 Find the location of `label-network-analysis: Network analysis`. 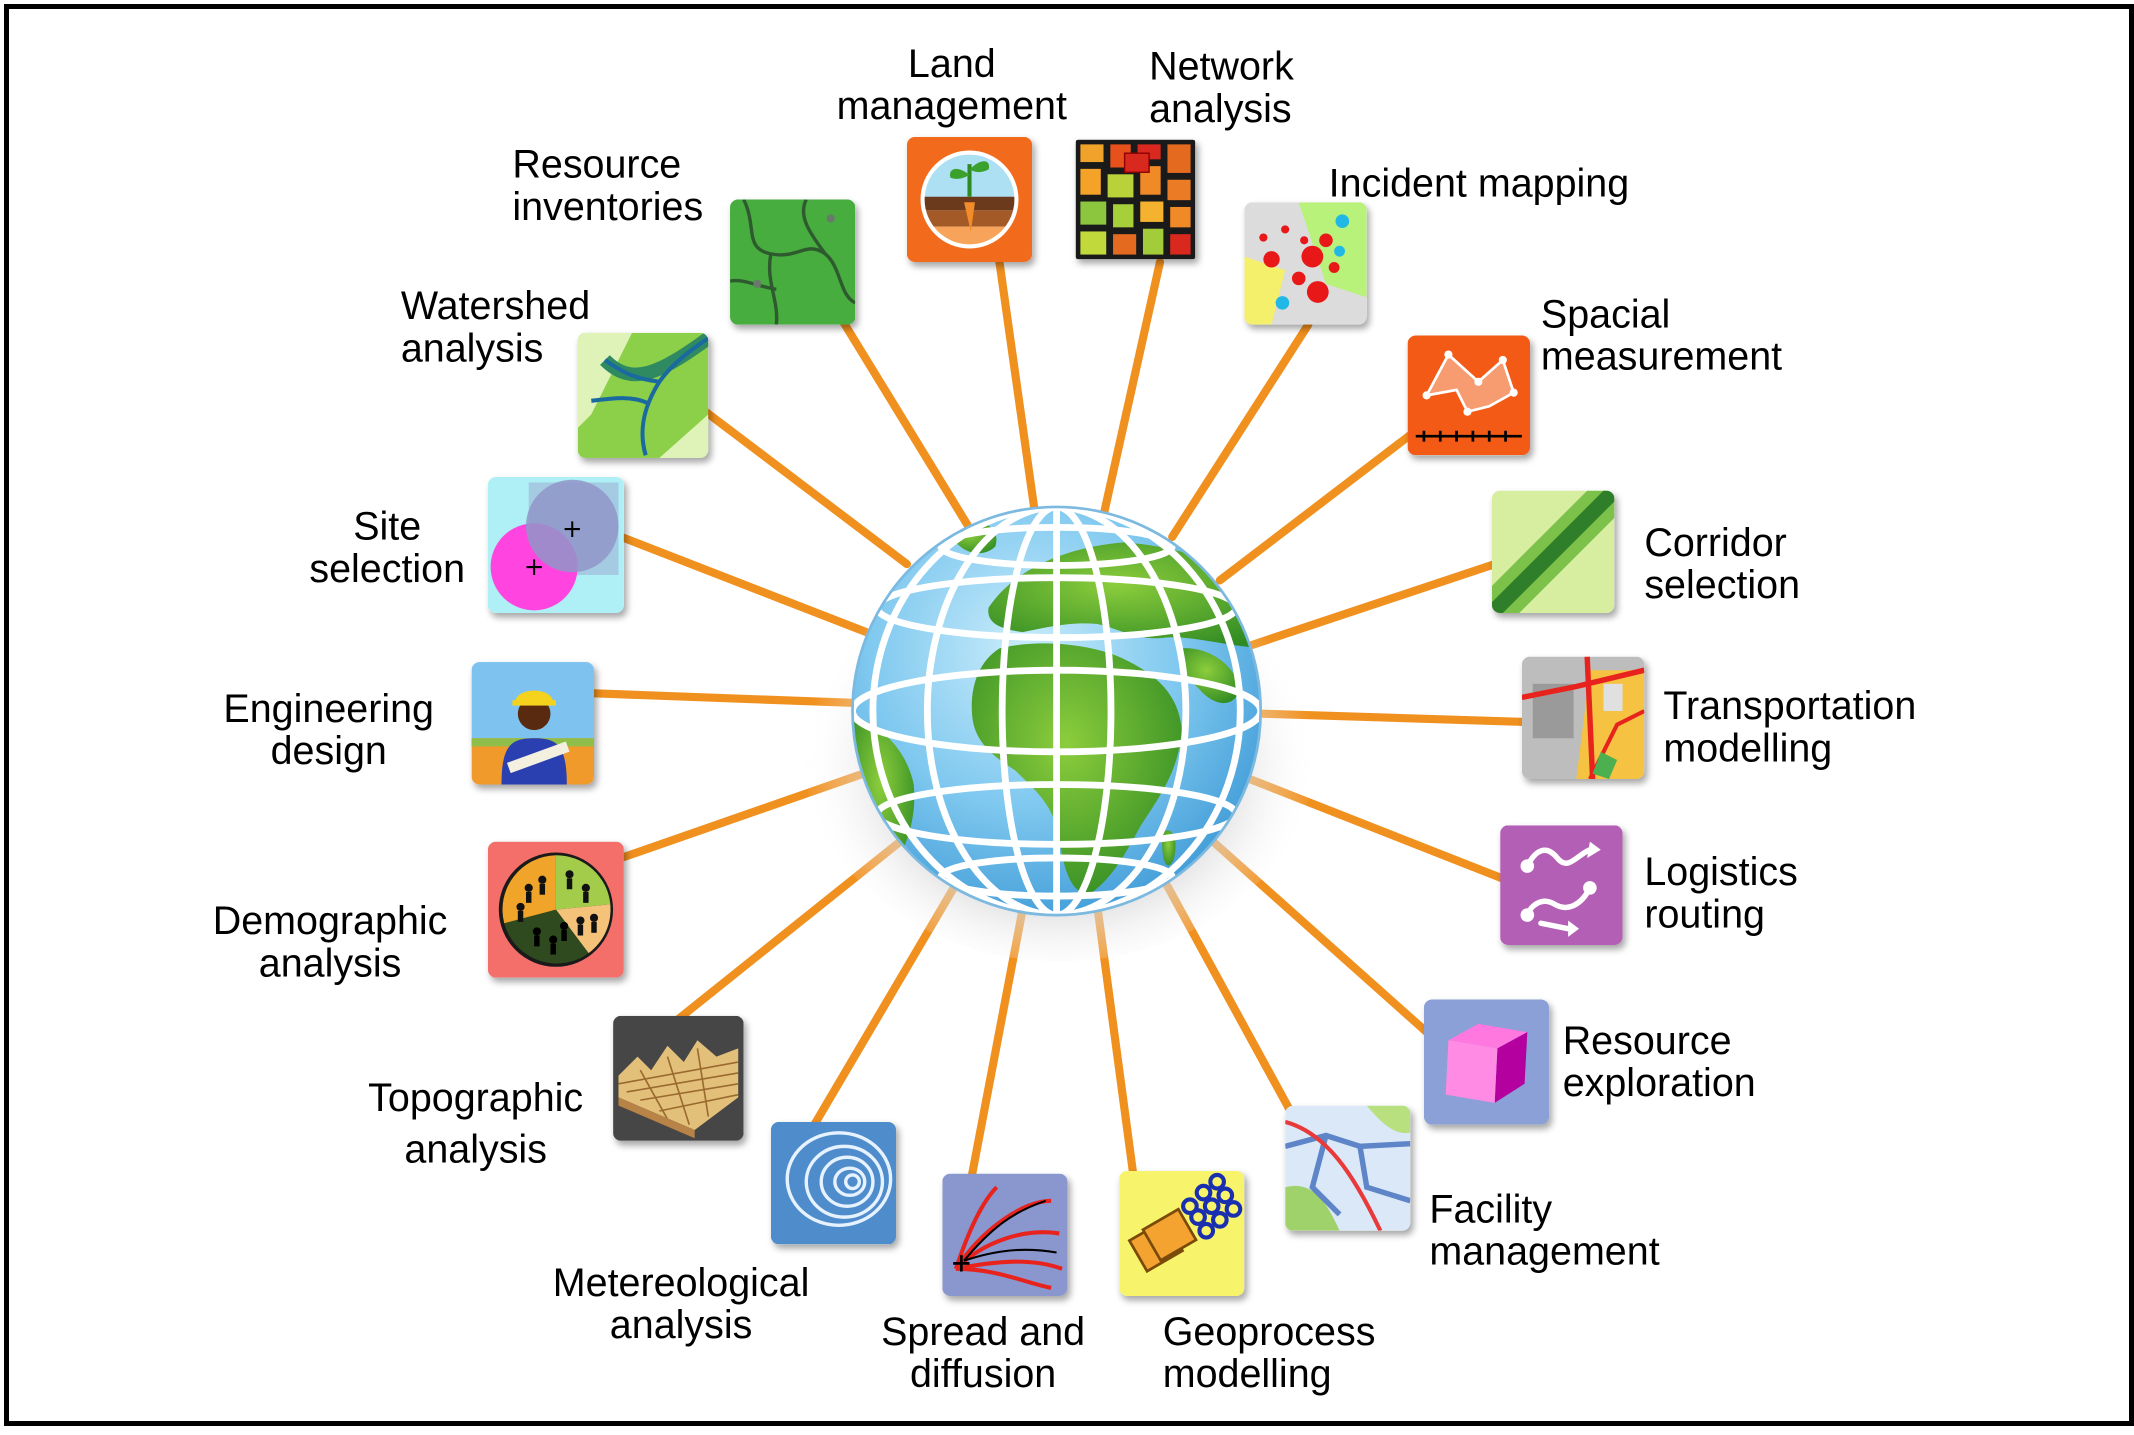

label-network-analysis: Network analysis is located at coordinates (1221, 88).